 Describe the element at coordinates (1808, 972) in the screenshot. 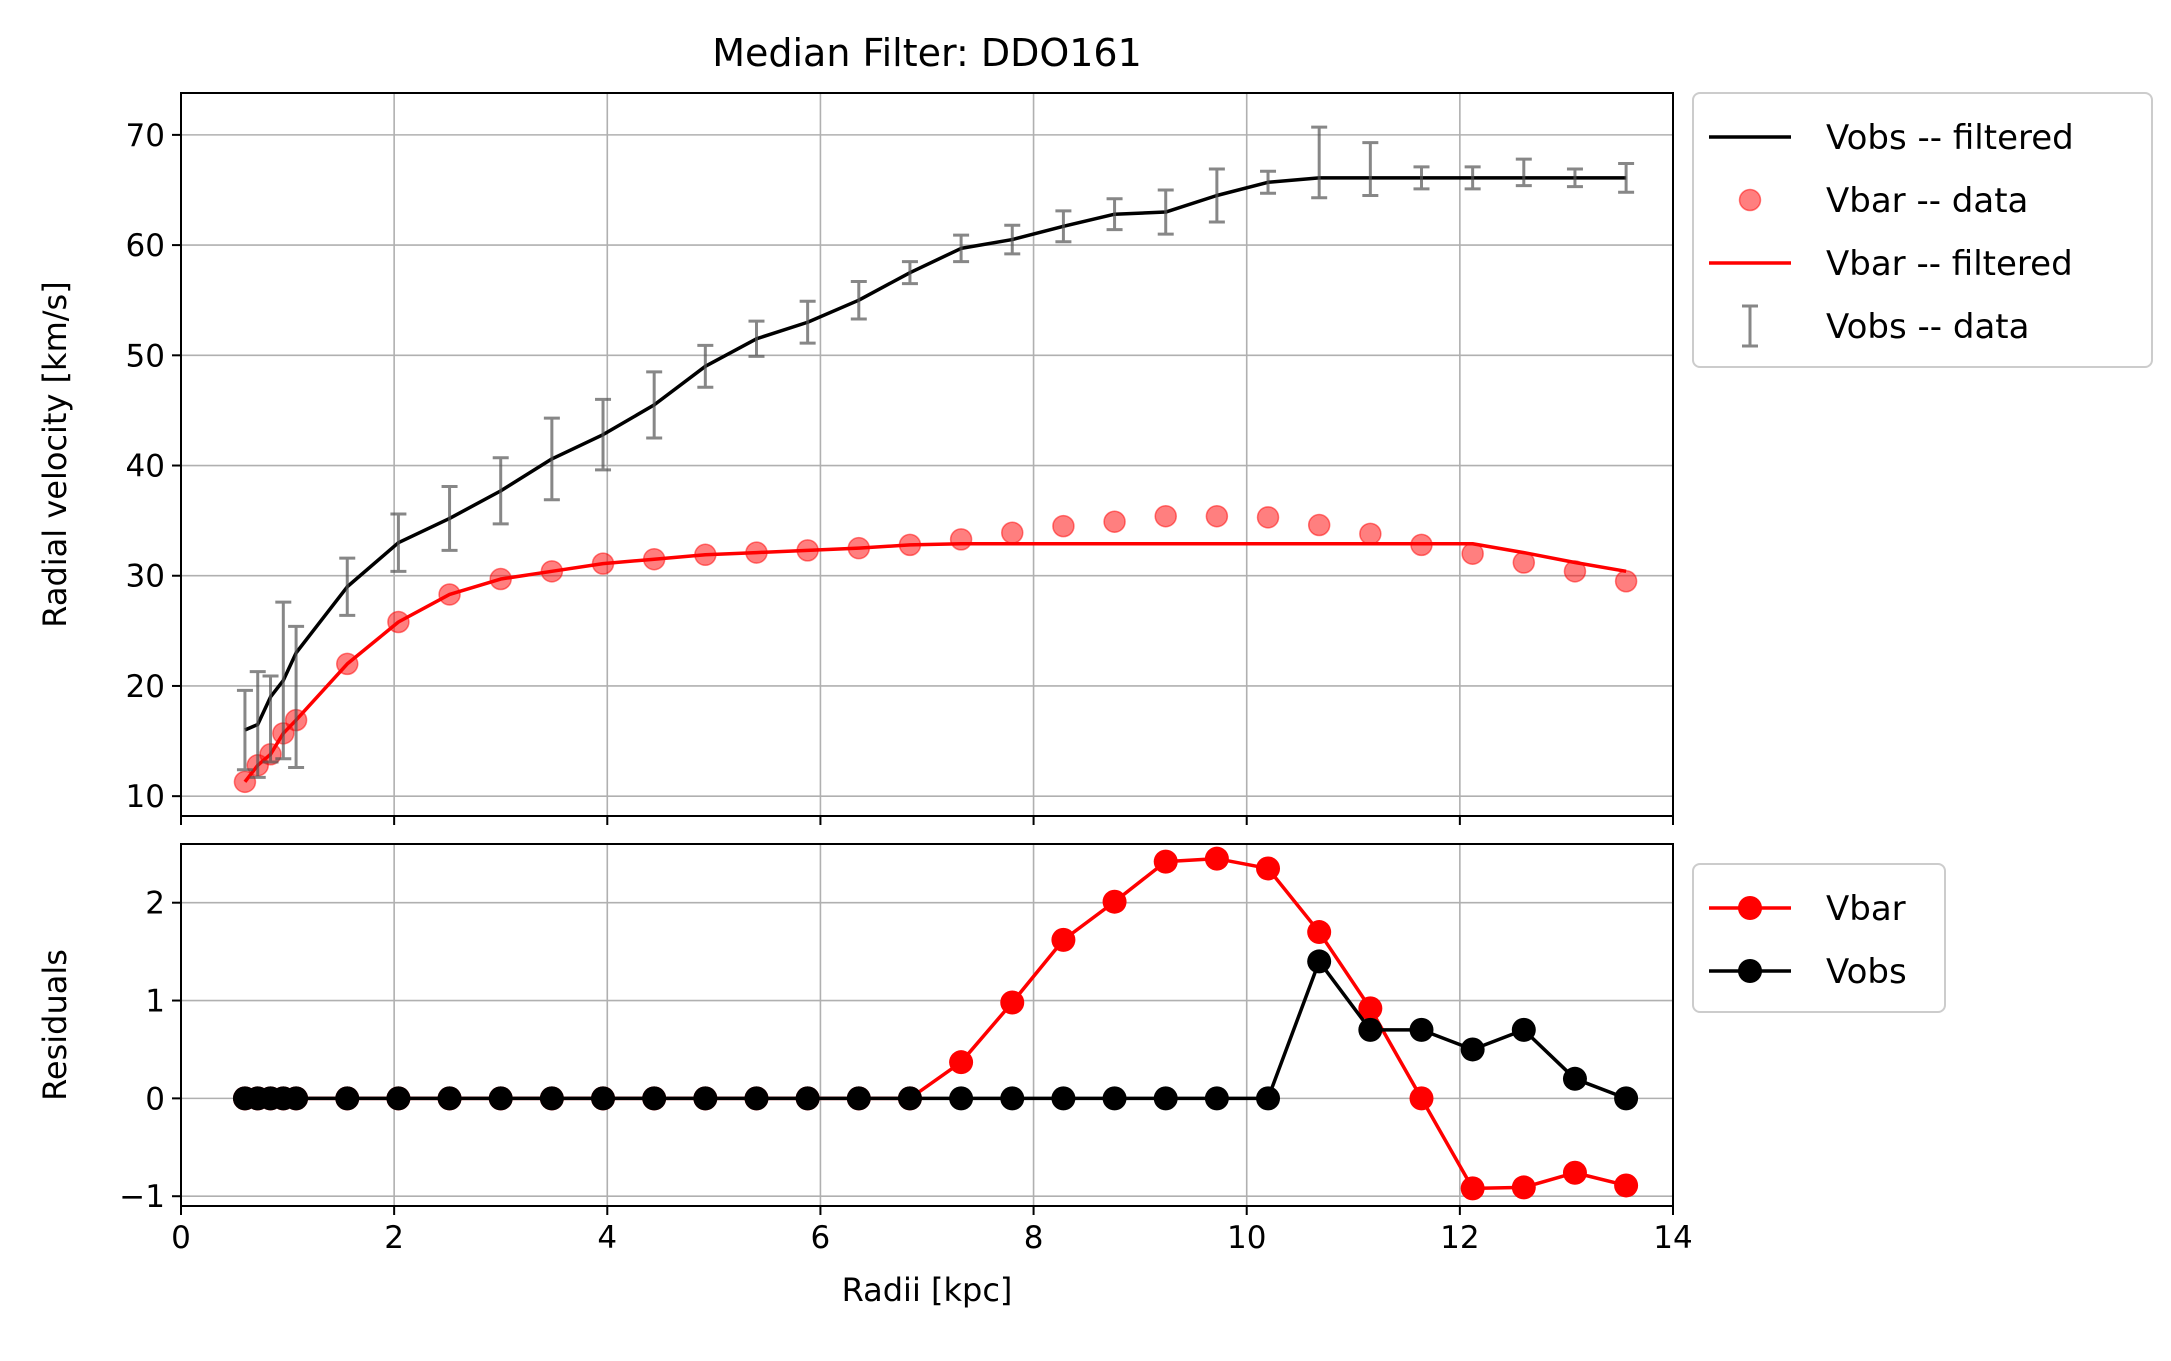

I see `legend-entry: Vobs` at that location.